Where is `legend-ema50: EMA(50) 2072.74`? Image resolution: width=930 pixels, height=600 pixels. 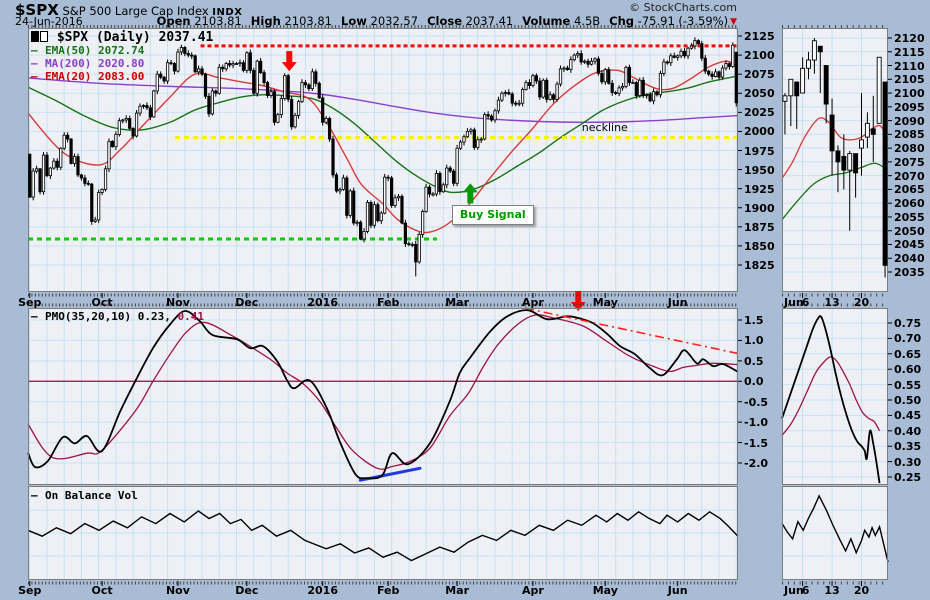 legend-ema50: EMA(50) 2072.74 is located at coordinates (95, 50).